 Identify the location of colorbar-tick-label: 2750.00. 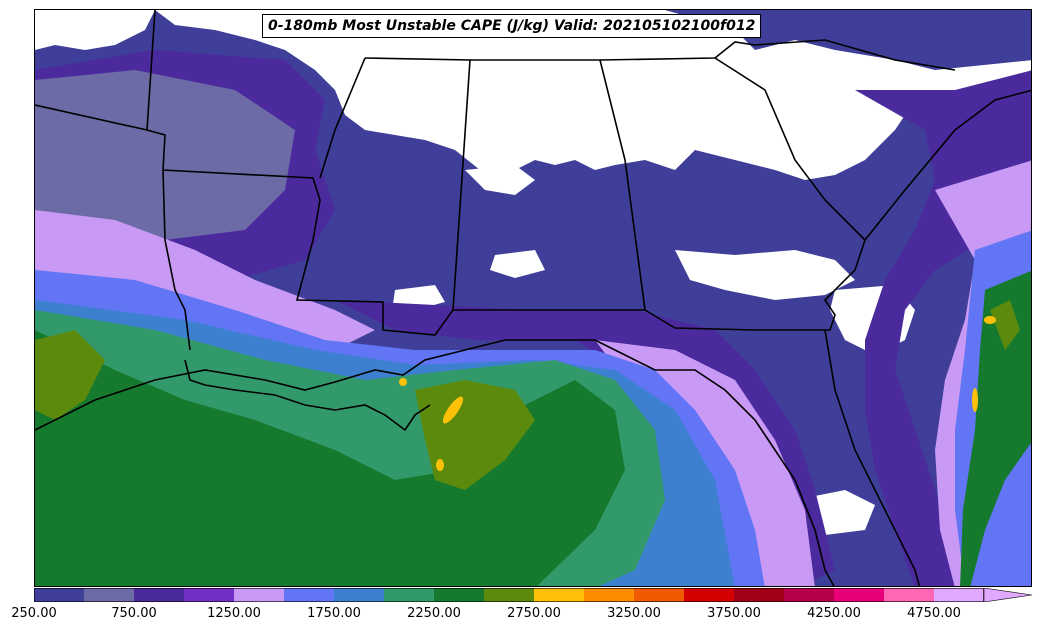
(534, 613).